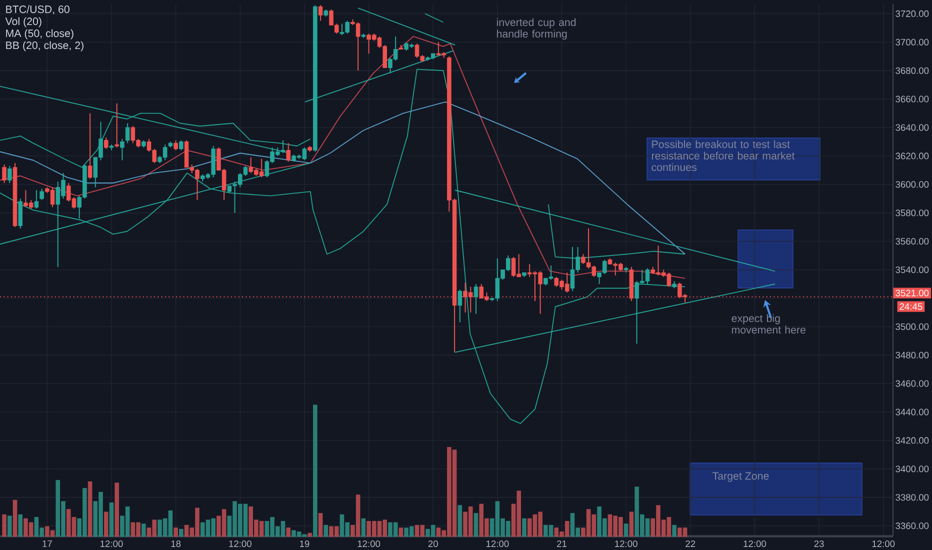  What do you see at coordinates (433, 544) in the screenshot?
I see `x-tick-label: 20` at bounding box center [433, 544].